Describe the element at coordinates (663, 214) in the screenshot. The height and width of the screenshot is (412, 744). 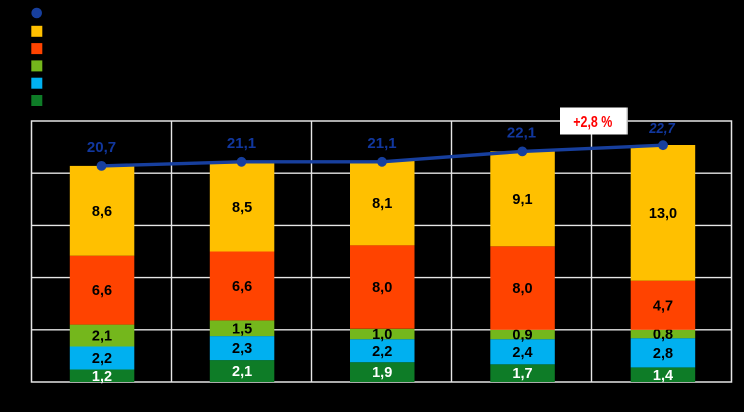
I see `svg-text: 13,0` at that location.